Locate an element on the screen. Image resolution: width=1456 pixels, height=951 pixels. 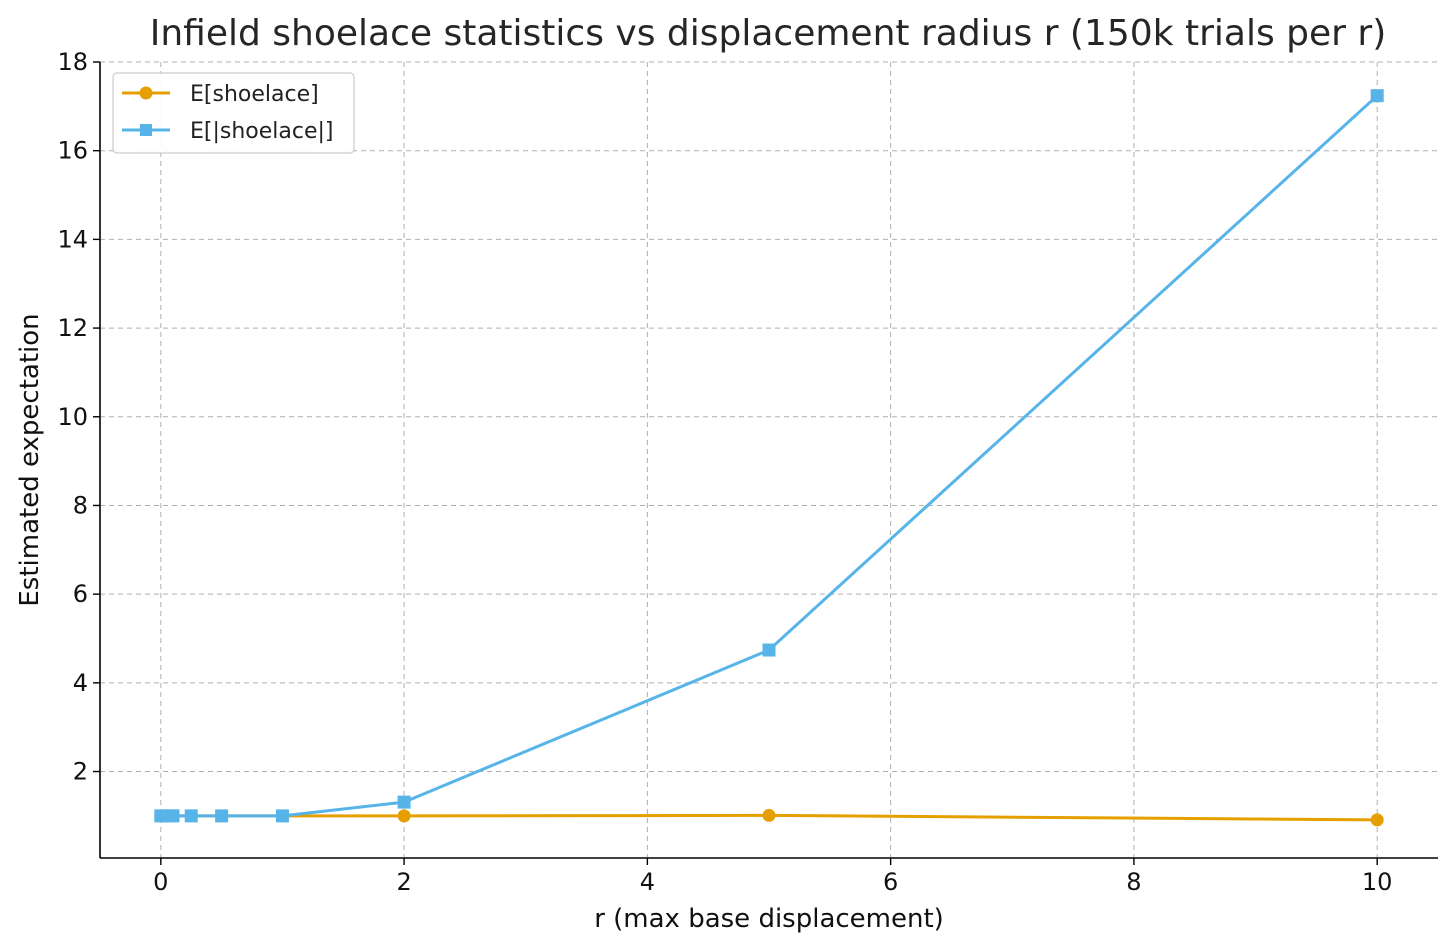
y-tick-label: 14 is located at coordinates (72, 239).